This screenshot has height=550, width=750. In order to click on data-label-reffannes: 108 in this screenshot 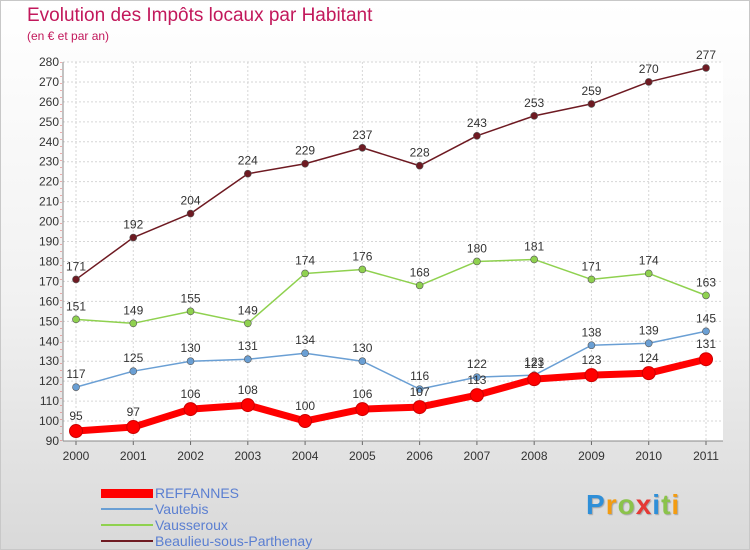, I will do `click(248, 390)`.